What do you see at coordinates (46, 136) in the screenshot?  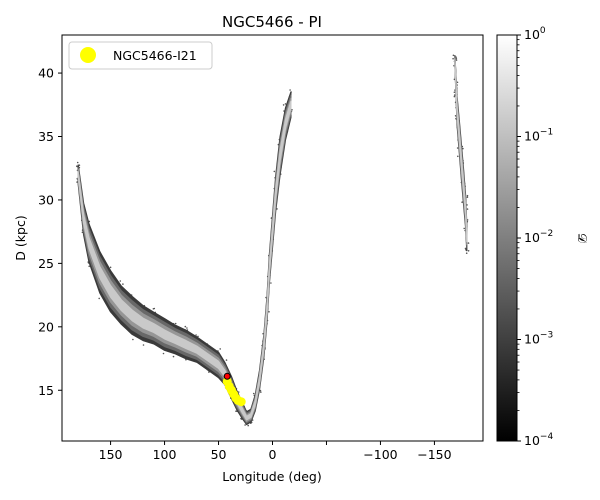 I see `y-tick-label: 35` at bounding box center [46, 136].